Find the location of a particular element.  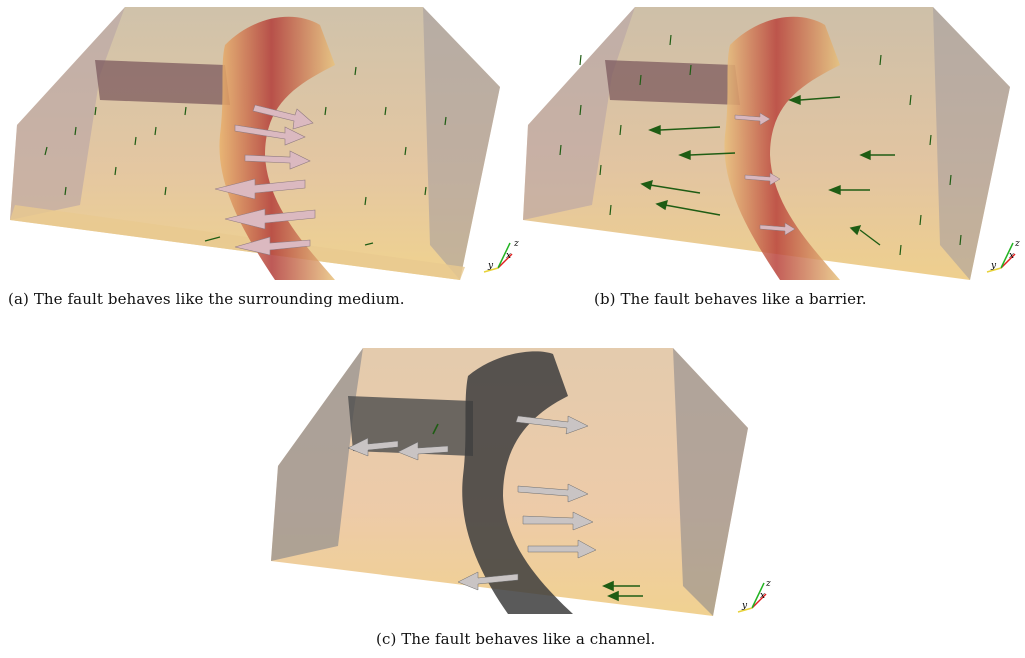

block-side-front is located at coordinates (237, 242).